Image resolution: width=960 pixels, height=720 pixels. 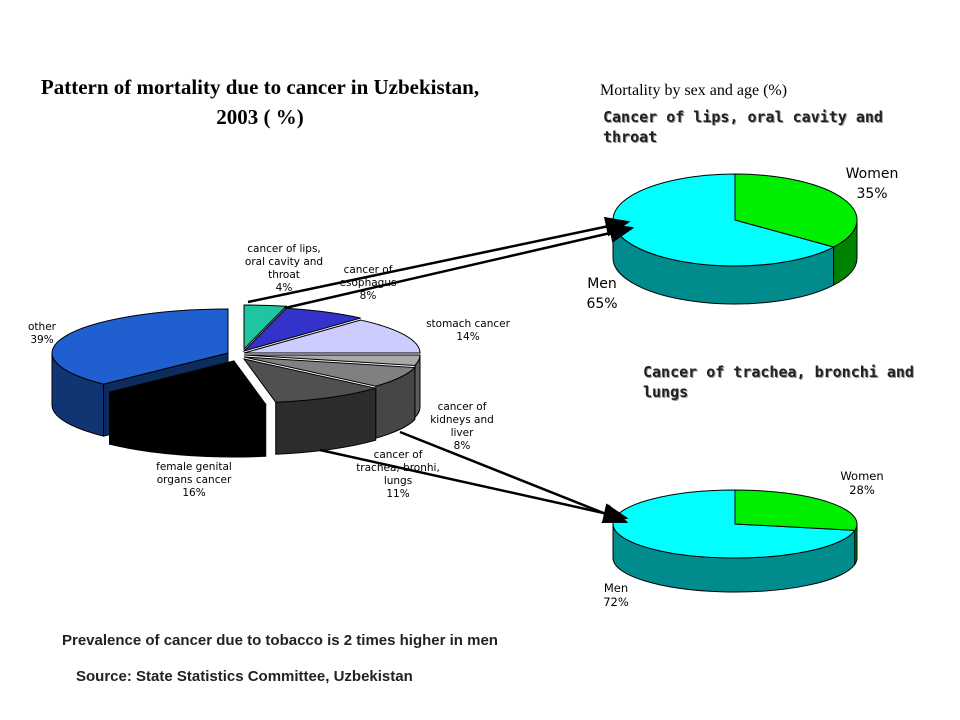 I want to click on trachea-sex-pie-chart, so click(x=735, y=541).